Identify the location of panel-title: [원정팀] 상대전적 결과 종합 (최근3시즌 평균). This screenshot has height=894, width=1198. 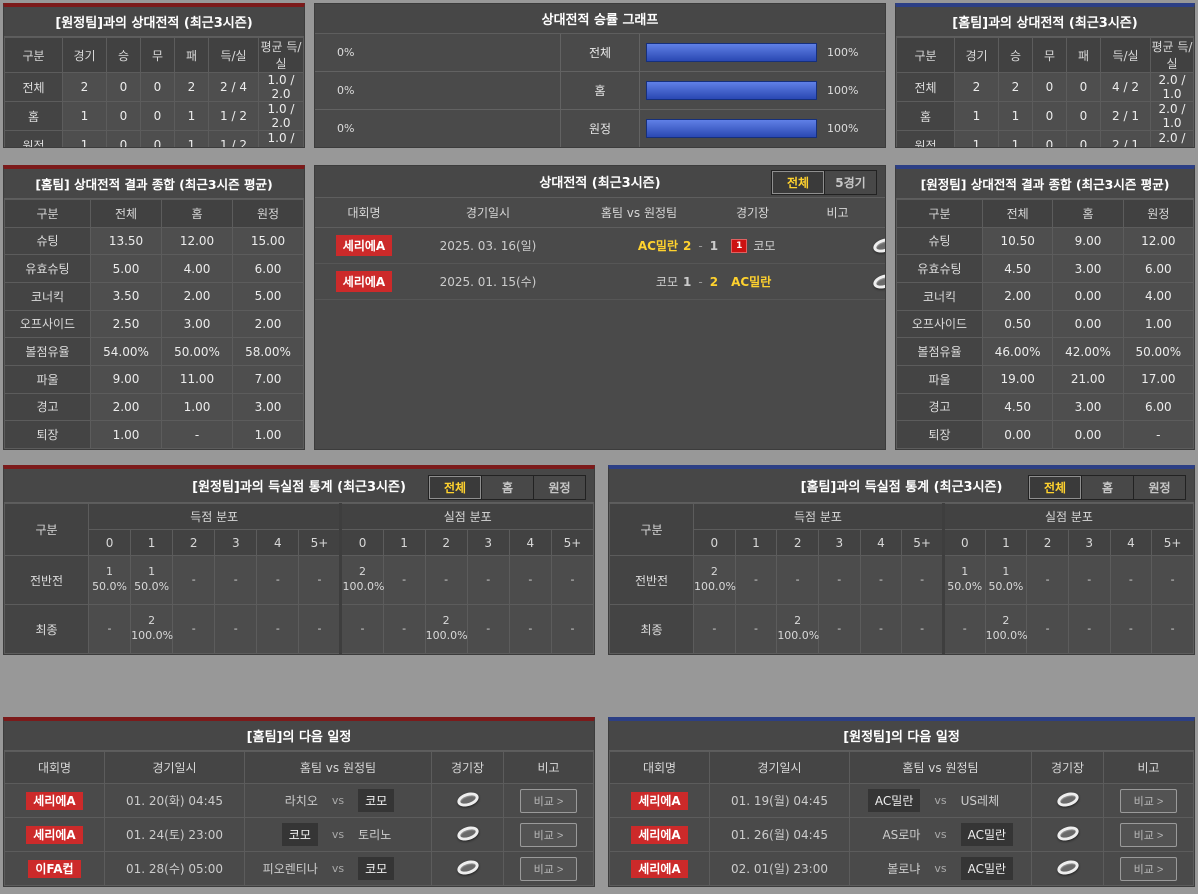
(1045, 184).